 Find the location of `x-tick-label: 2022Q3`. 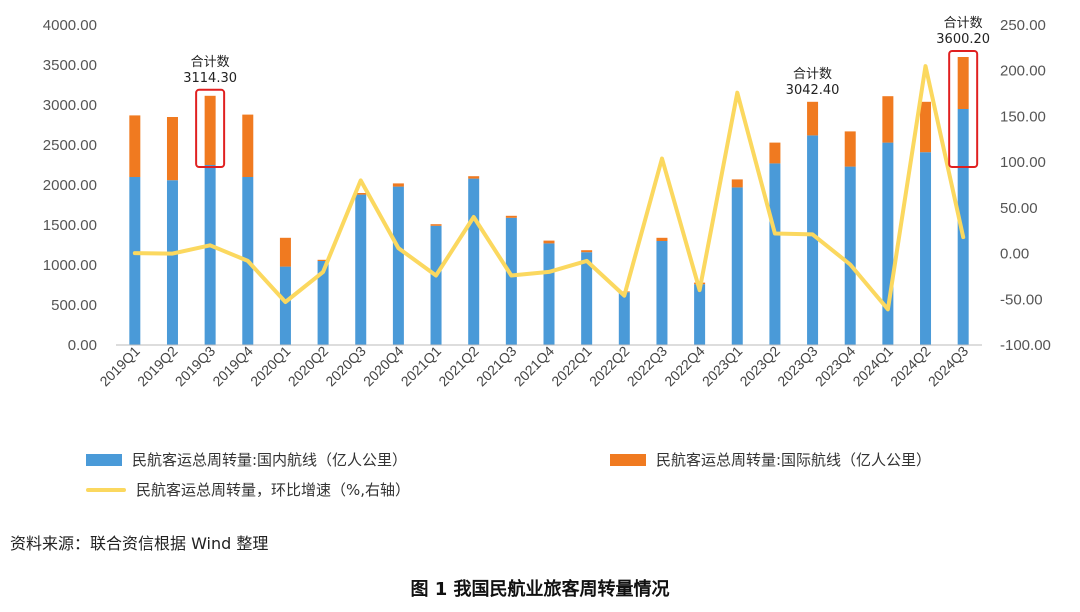

x-tick-label: 2022Q3 is located at coordinates (647, 366).